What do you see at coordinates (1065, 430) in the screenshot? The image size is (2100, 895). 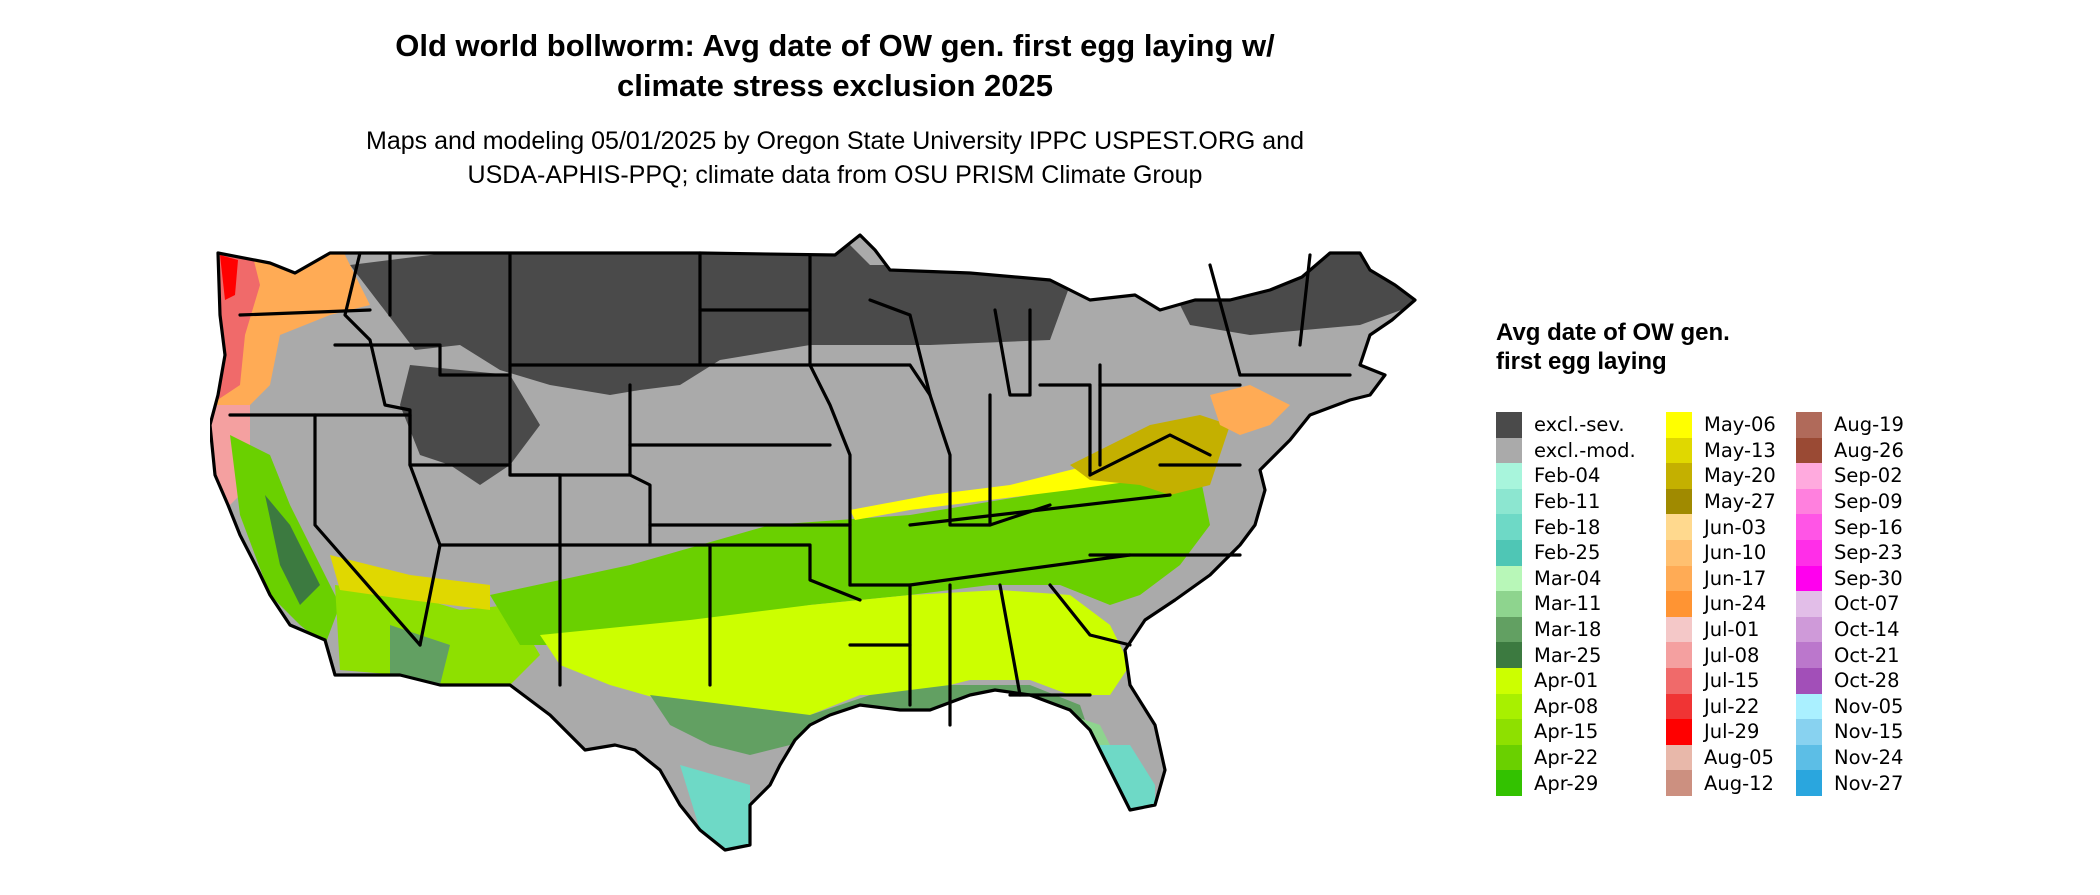 I see `border-oh` at bounding box center [1065, 430].